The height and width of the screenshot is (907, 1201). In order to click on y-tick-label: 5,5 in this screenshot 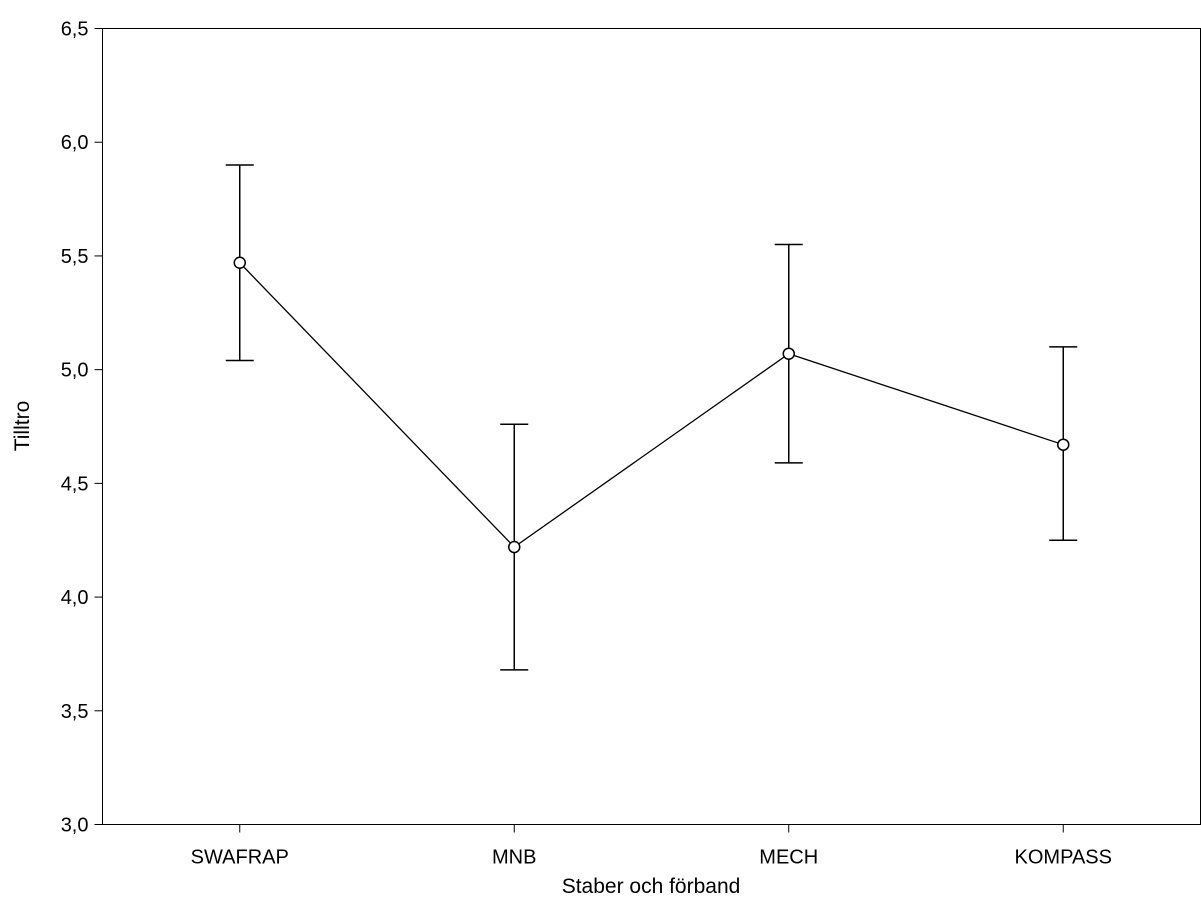, I will do `click(75, 257)`.